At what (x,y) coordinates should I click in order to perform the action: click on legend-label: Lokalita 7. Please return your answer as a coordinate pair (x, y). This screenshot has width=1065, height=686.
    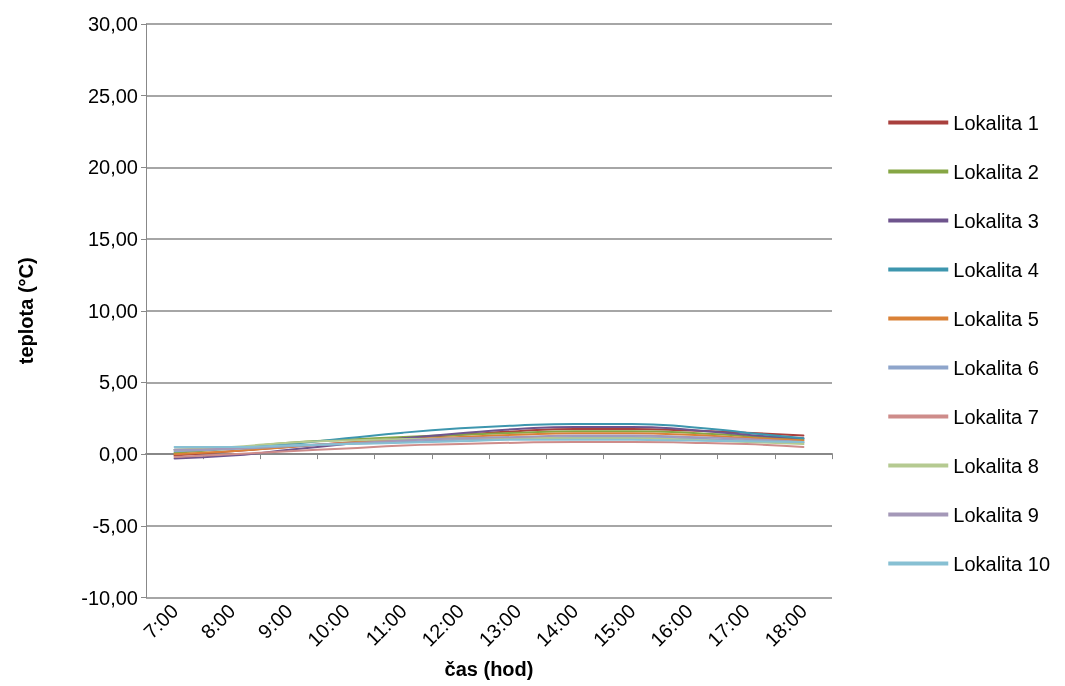
    Looking at the image, I should click on (996, 416).